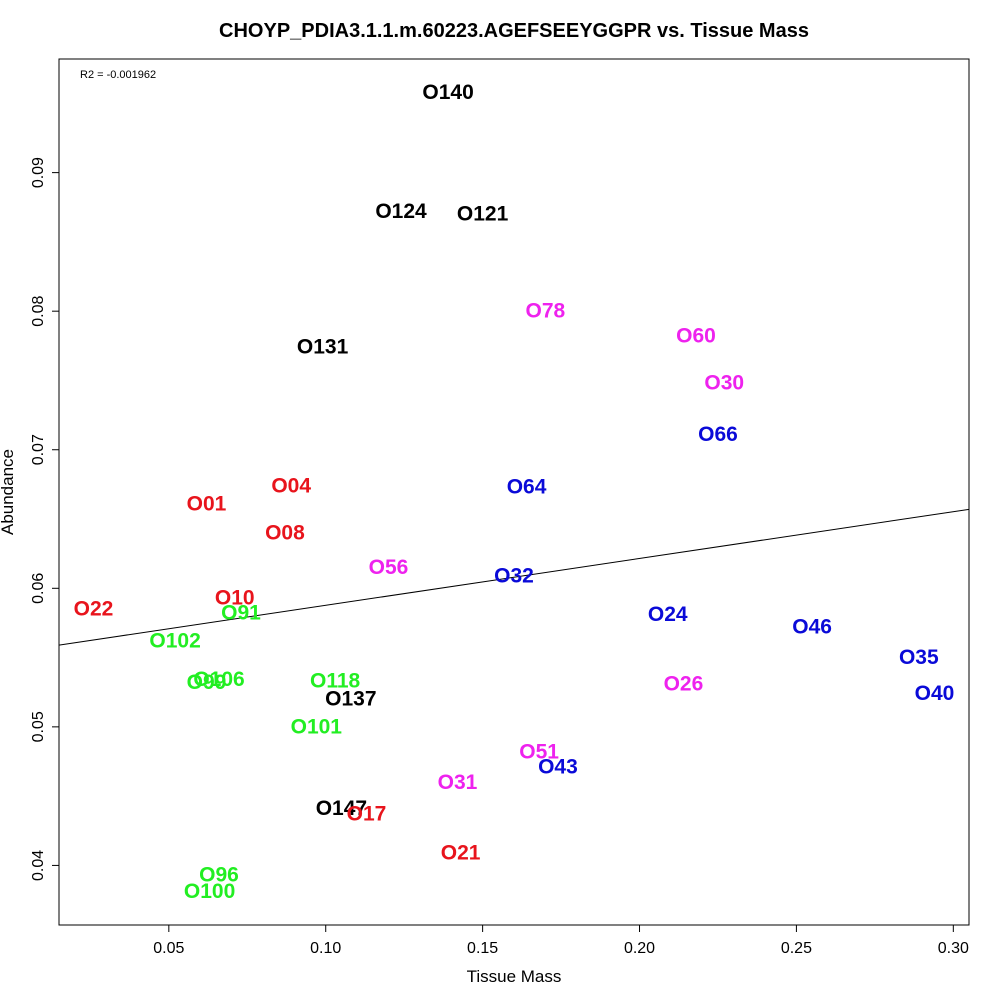 This screenshot has width=1000, height=1000. I want to click on point-label-o101: O101, so click(317, 726).